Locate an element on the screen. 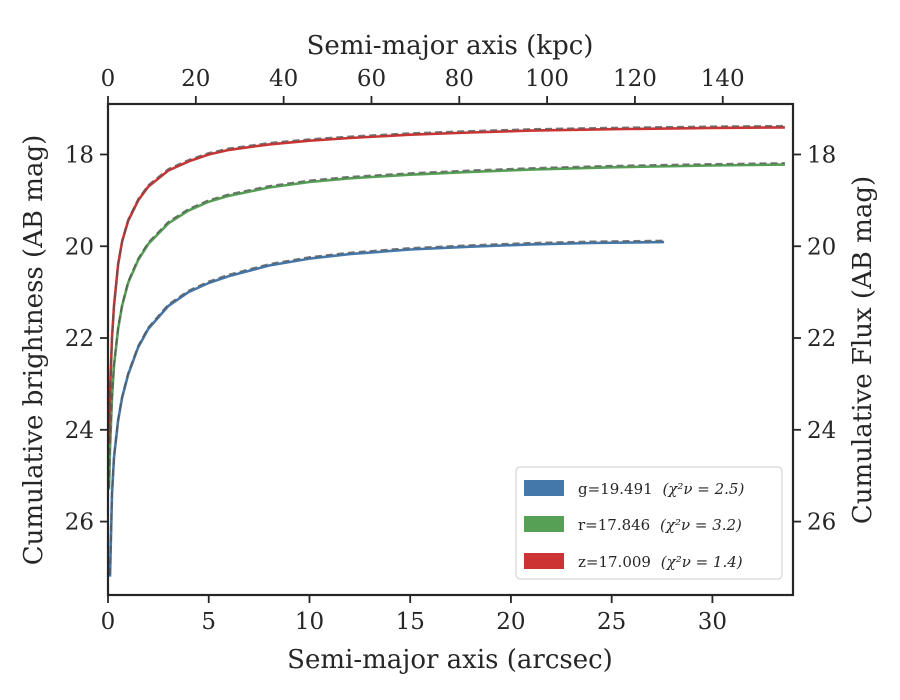 The height and width of the screenshot is (700, 900). x-tick-label: 30 is located at coordinates (712, 622).